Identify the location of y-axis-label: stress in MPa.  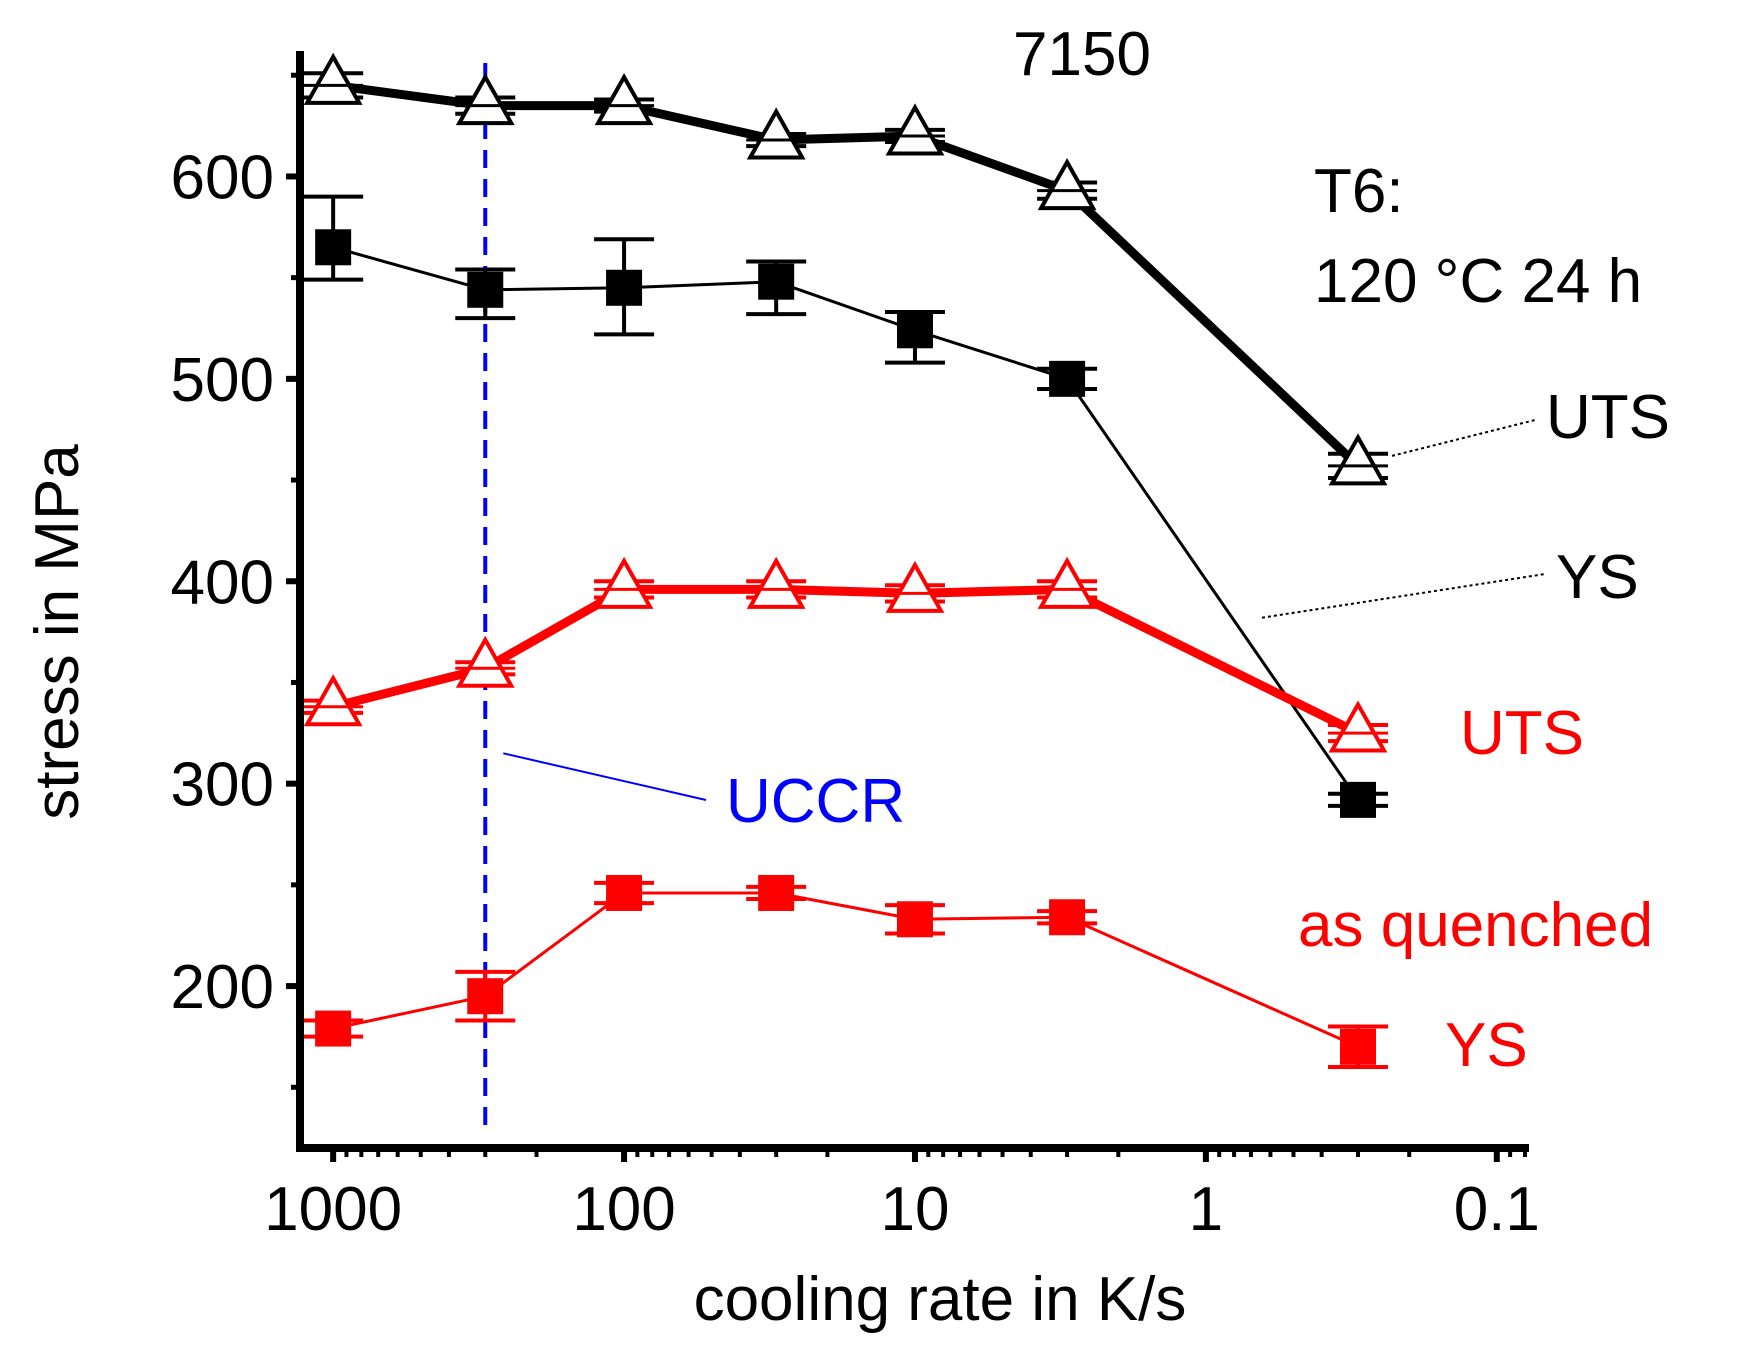
(57, 632).